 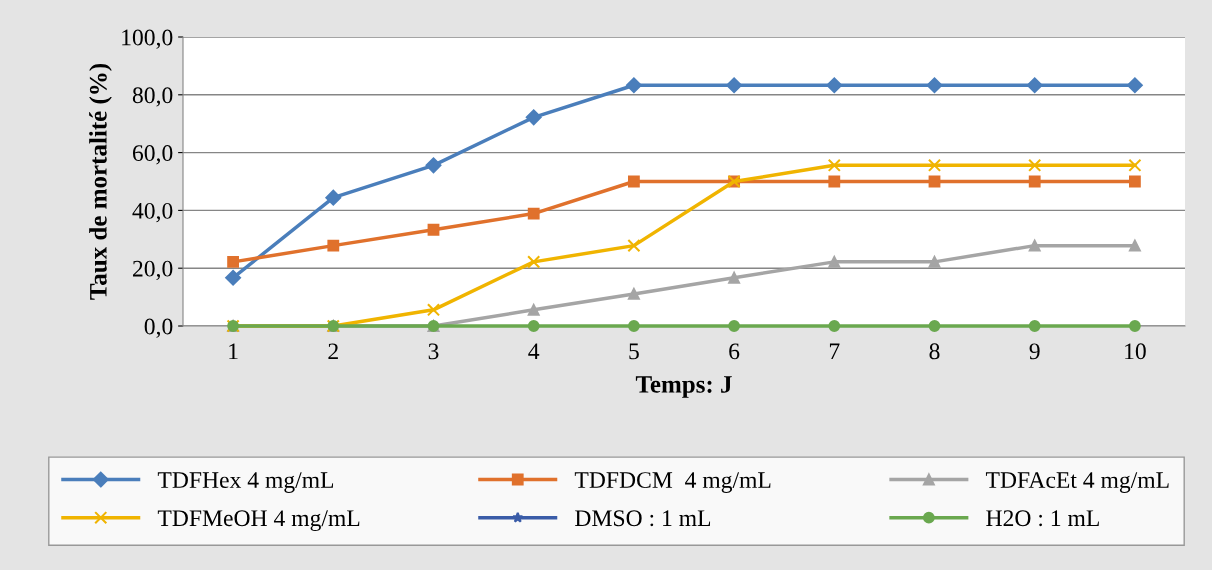 What do you see at coordinates (634, 351) in the screenshot?
I see `x-tick-label: 5` at bounding box center [634, 351].